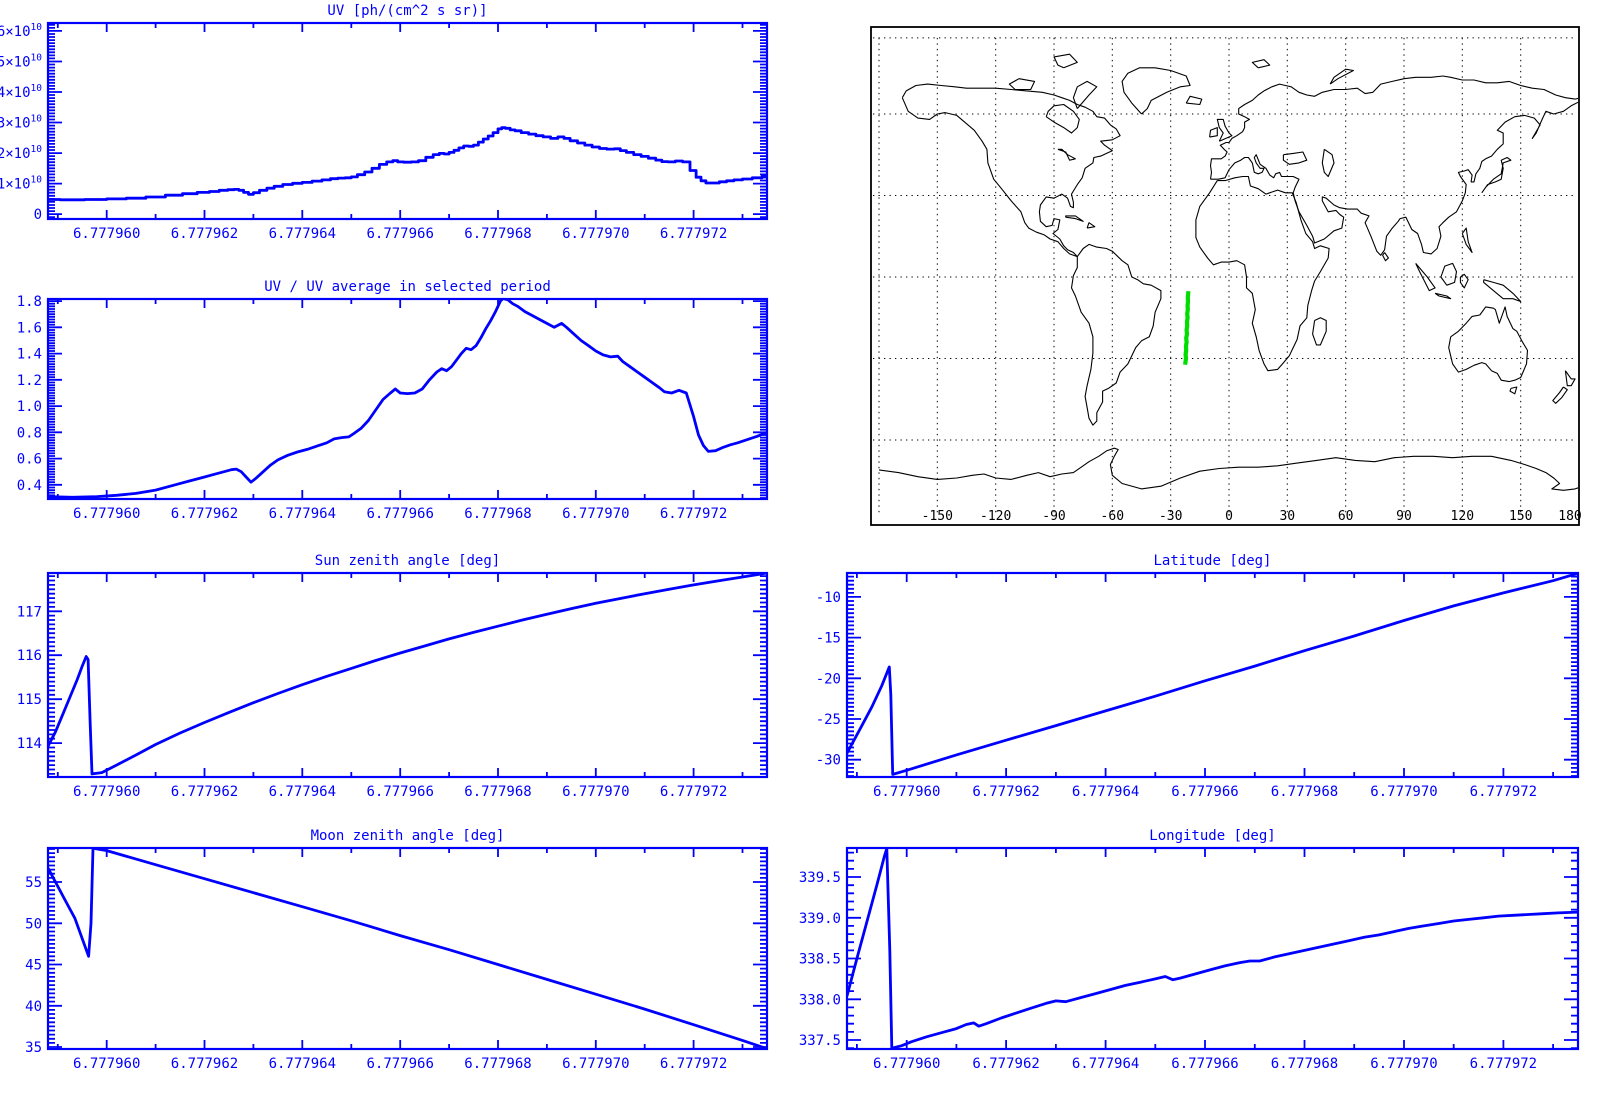  What do you see at coordinates (33, 883) in the screenshot?
I see `y-tick-label: 55` at bounding box center [33, 883].